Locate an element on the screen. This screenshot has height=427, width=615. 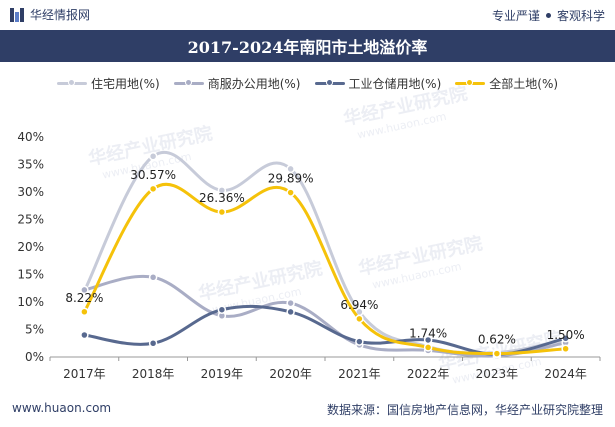
data-label: 6.94% is located at coordinates (359, 305).